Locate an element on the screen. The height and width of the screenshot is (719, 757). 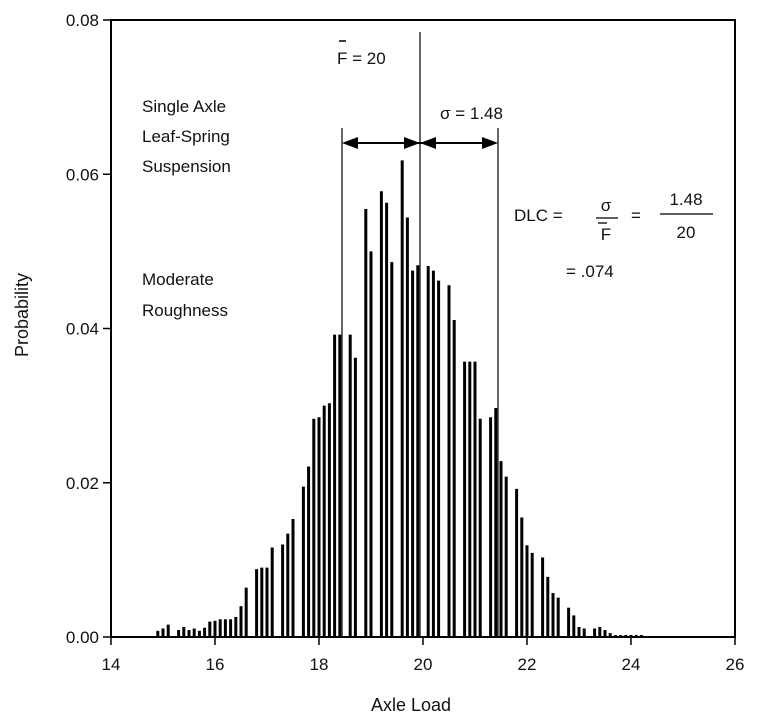
x-tick-label: 20 is located at coordinates (423, 664).